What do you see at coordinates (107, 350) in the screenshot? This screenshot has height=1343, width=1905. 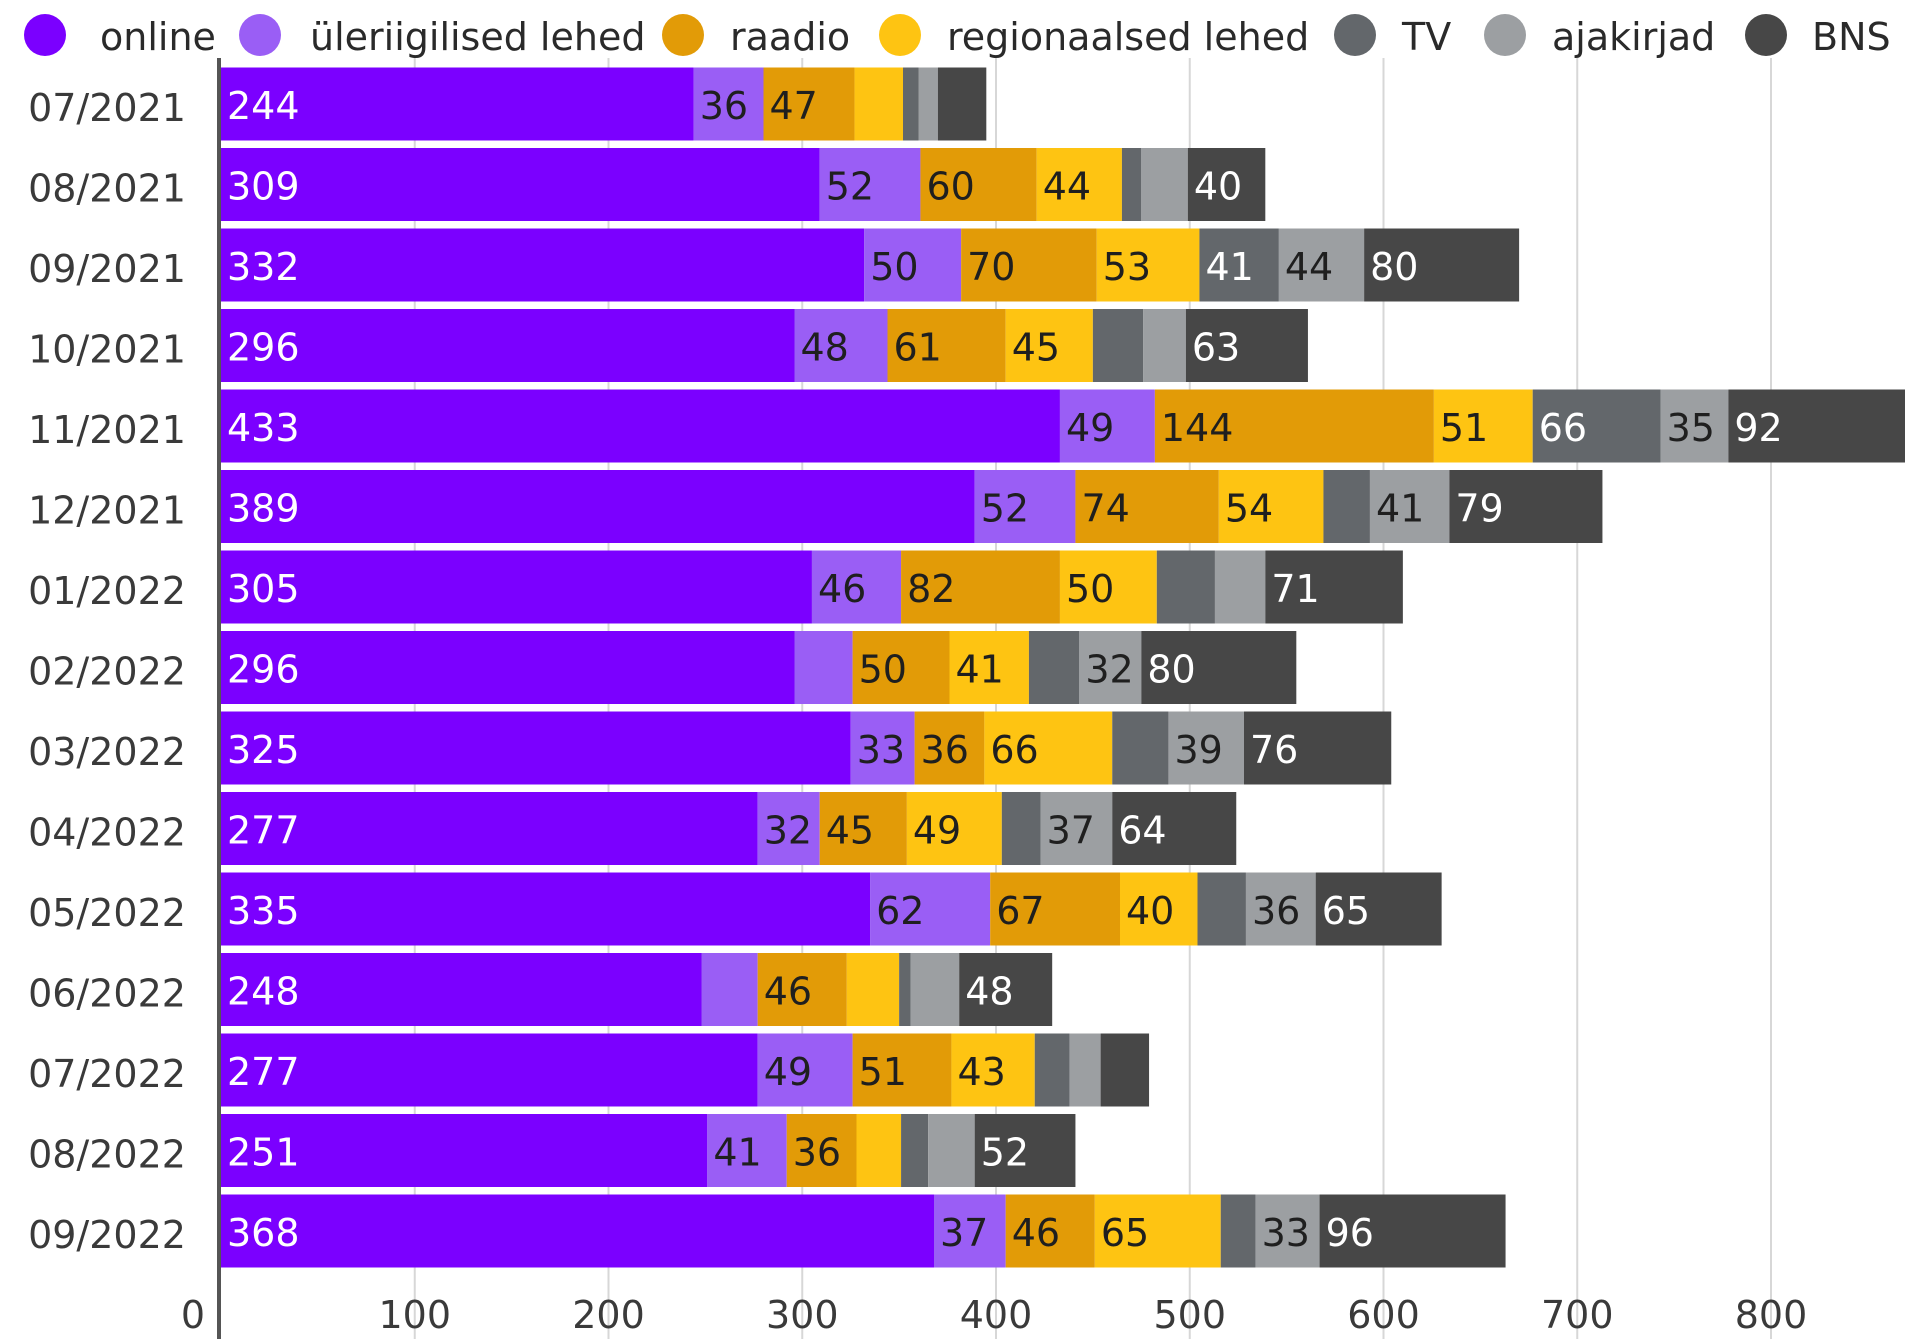 I see `category-label: 10/2021` at bounding box center [107, 350].